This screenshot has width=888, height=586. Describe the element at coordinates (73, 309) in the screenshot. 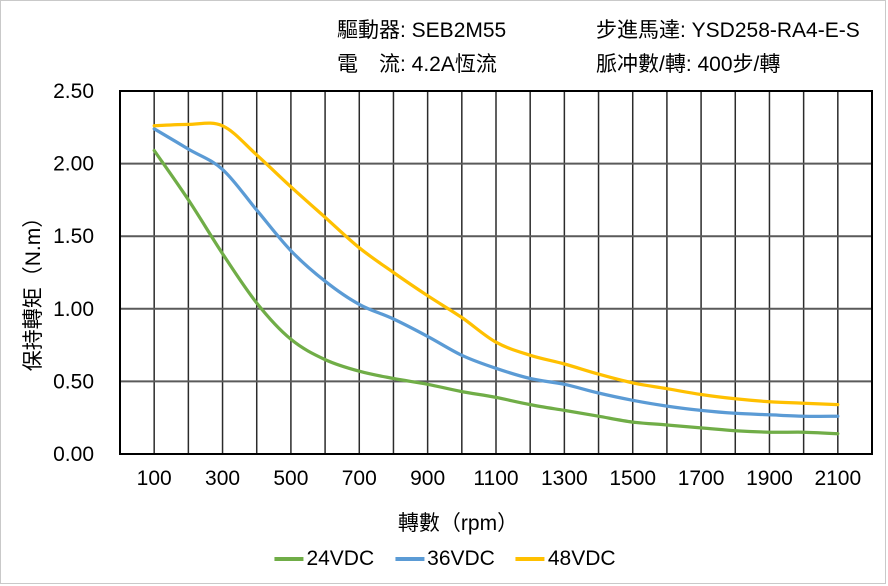

I see `y-tick-label: 1.00` at that location.